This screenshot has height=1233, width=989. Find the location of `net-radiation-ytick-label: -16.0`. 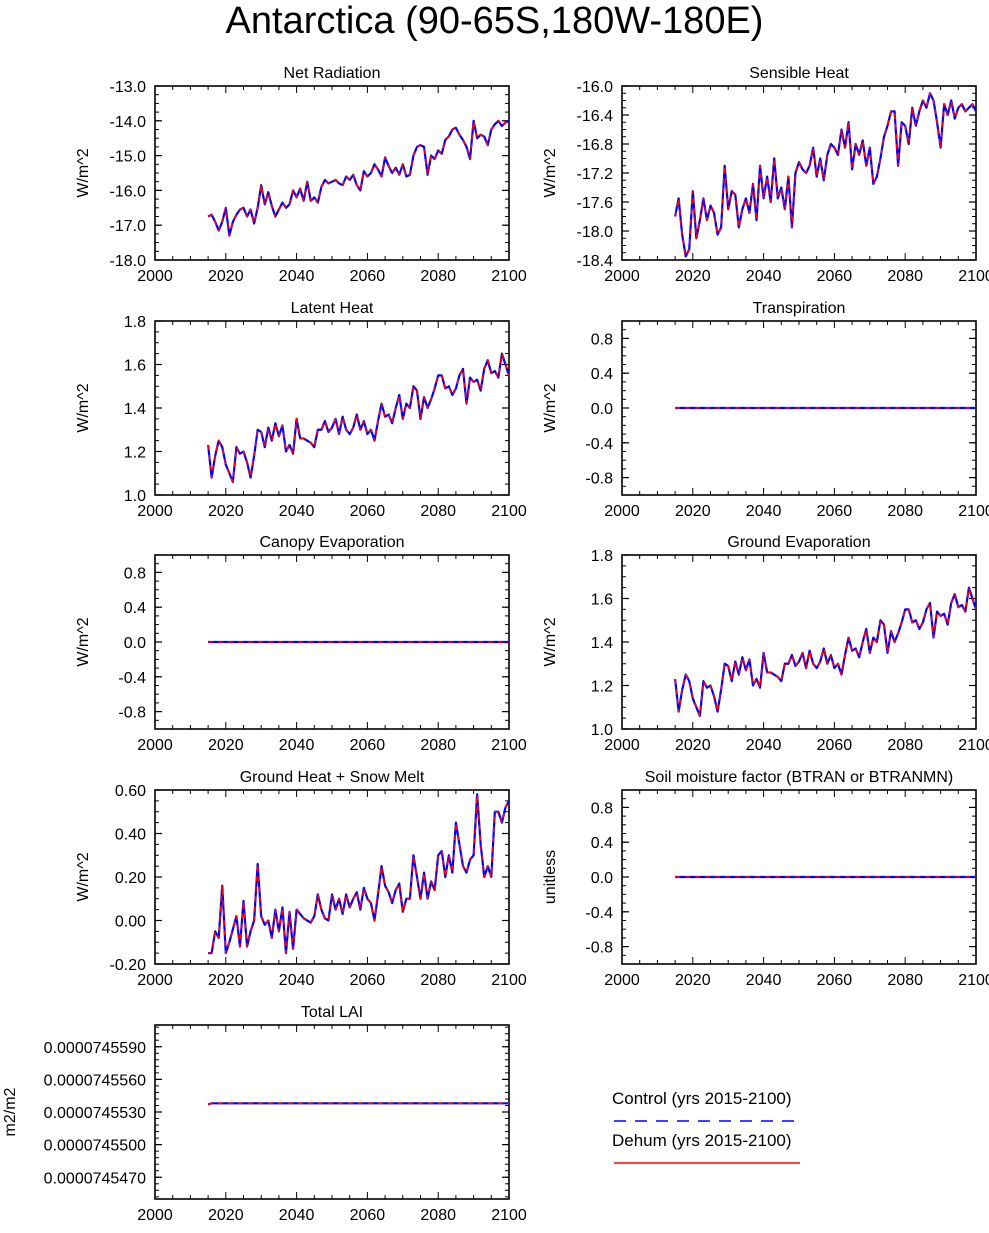

net-radiation-ytick-label: -16.0 is located at coordinates (128, 191).